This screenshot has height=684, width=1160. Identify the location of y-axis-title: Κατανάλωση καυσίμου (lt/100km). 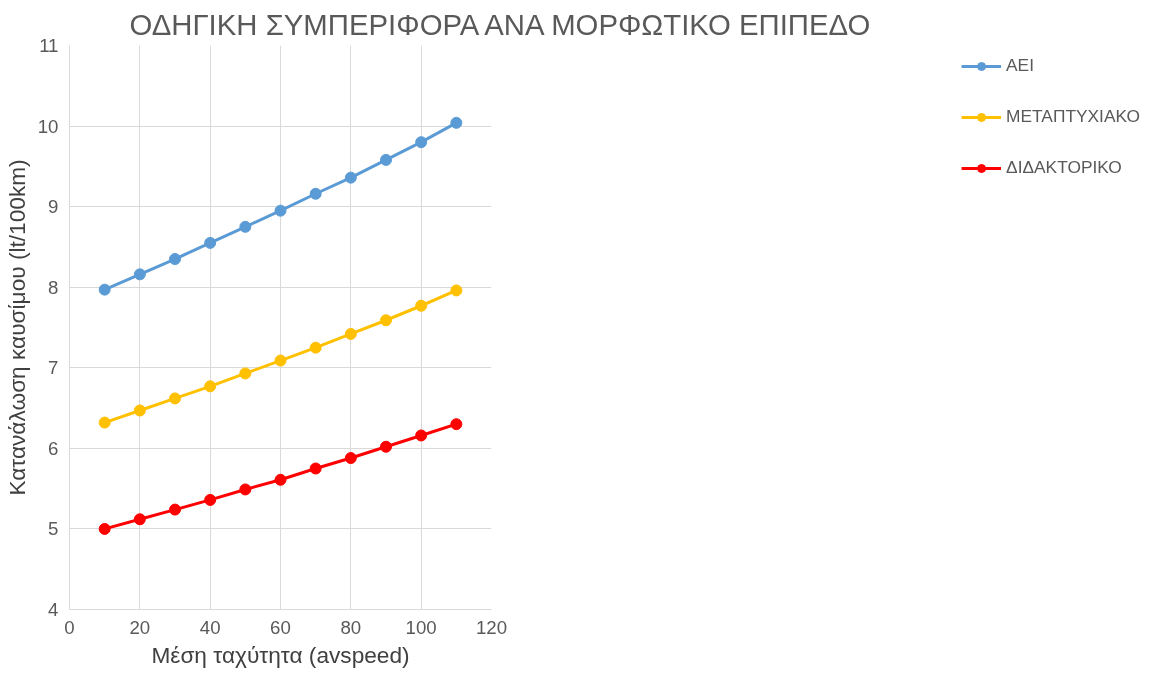
(16, 327).